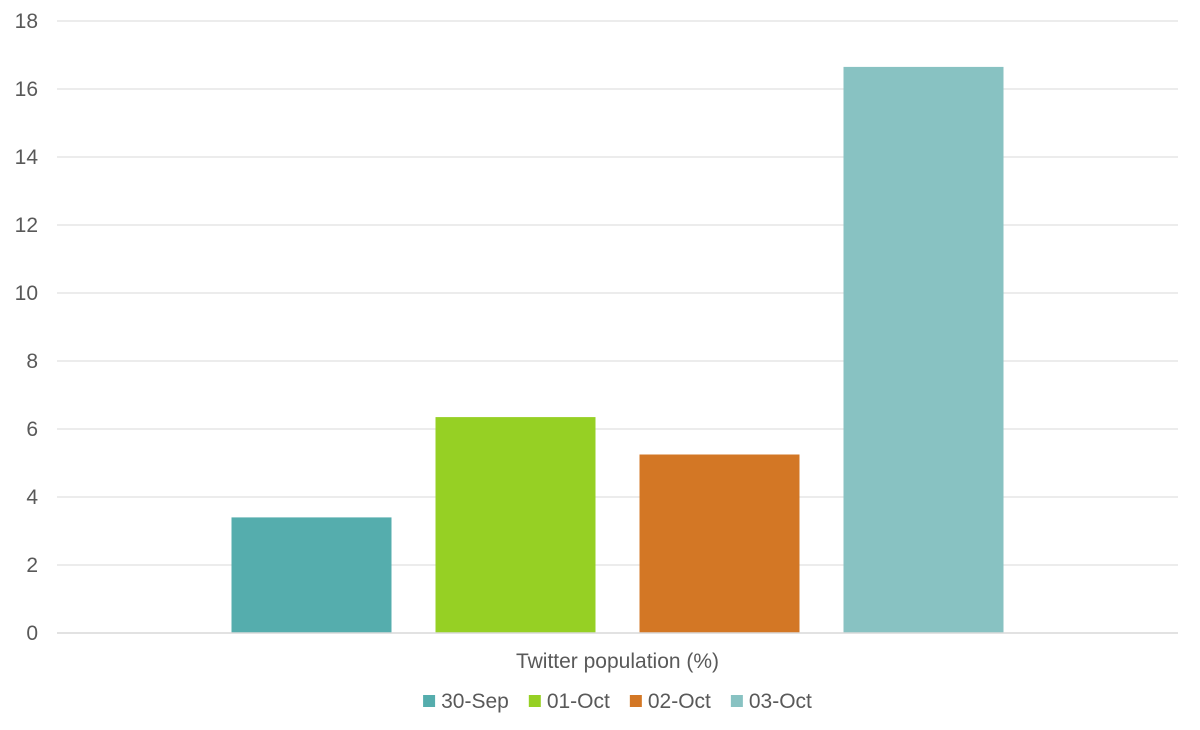 This screenshot has height=730, width=1200. I want to click on legend: 30-Sep 01-Oct 02-Oct 03-Oct, so click(617, 701).